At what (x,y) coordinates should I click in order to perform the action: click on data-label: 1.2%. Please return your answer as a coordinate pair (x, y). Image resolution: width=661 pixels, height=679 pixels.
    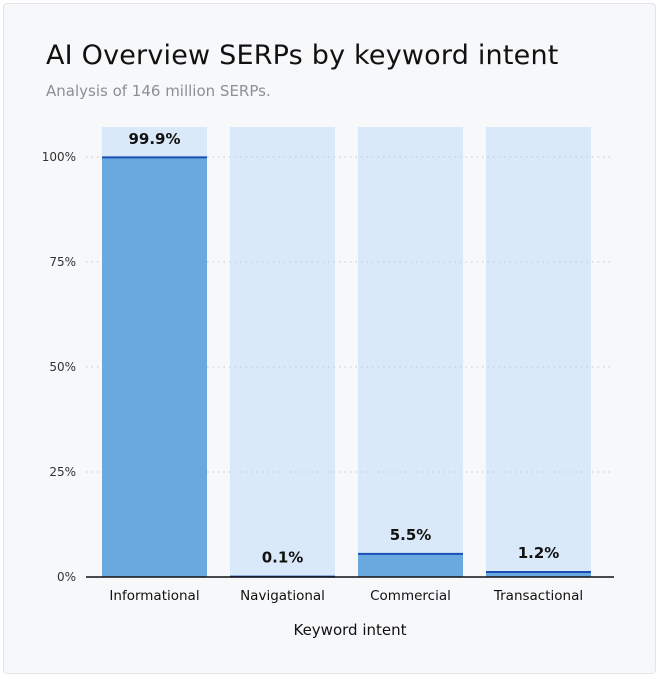
    Looking at the image, I should click on (539, 553).